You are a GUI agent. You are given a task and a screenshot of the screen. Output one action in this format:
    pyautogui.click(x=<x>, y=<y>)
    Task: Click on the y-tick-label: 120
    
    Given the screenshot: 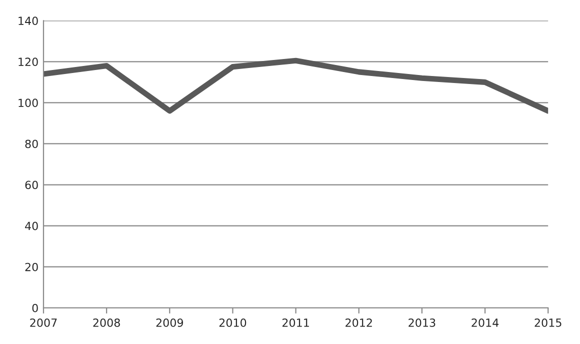 What is the action you would take?
    pyautogui.click(x=28, y=62)
    